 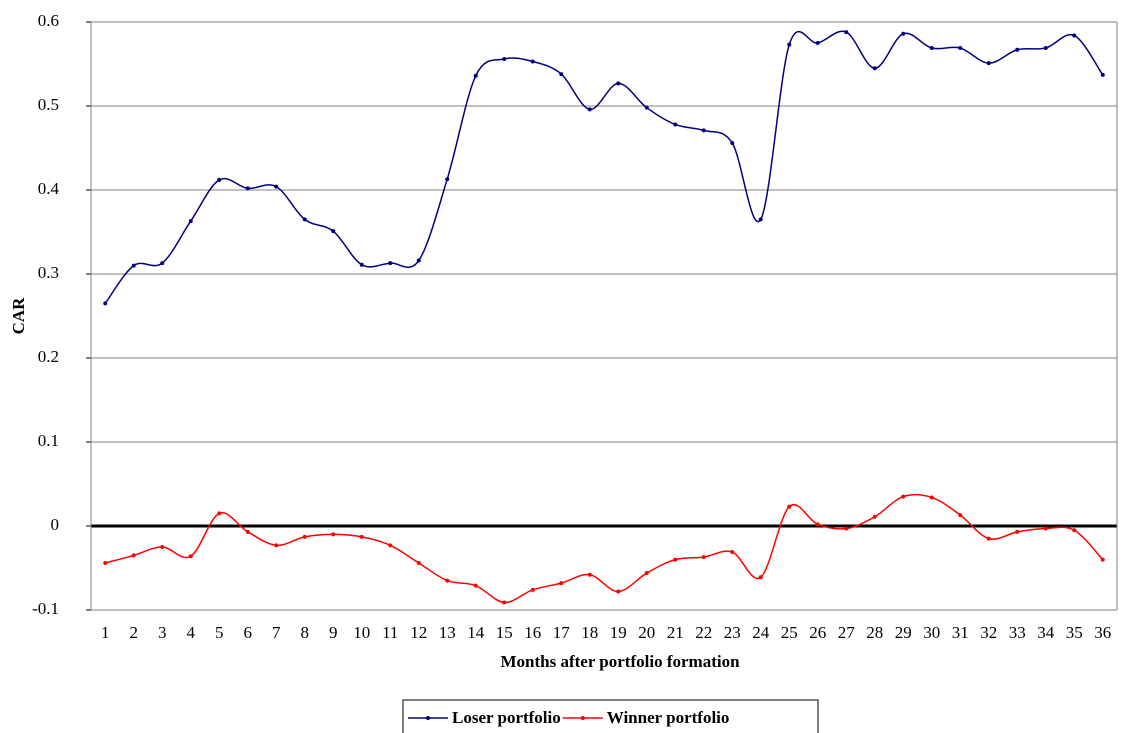 What do you see at coordinates (1046, 632) in the screenshot?
I see `x-tick-label: 34` at bounding box center [1046, 632].